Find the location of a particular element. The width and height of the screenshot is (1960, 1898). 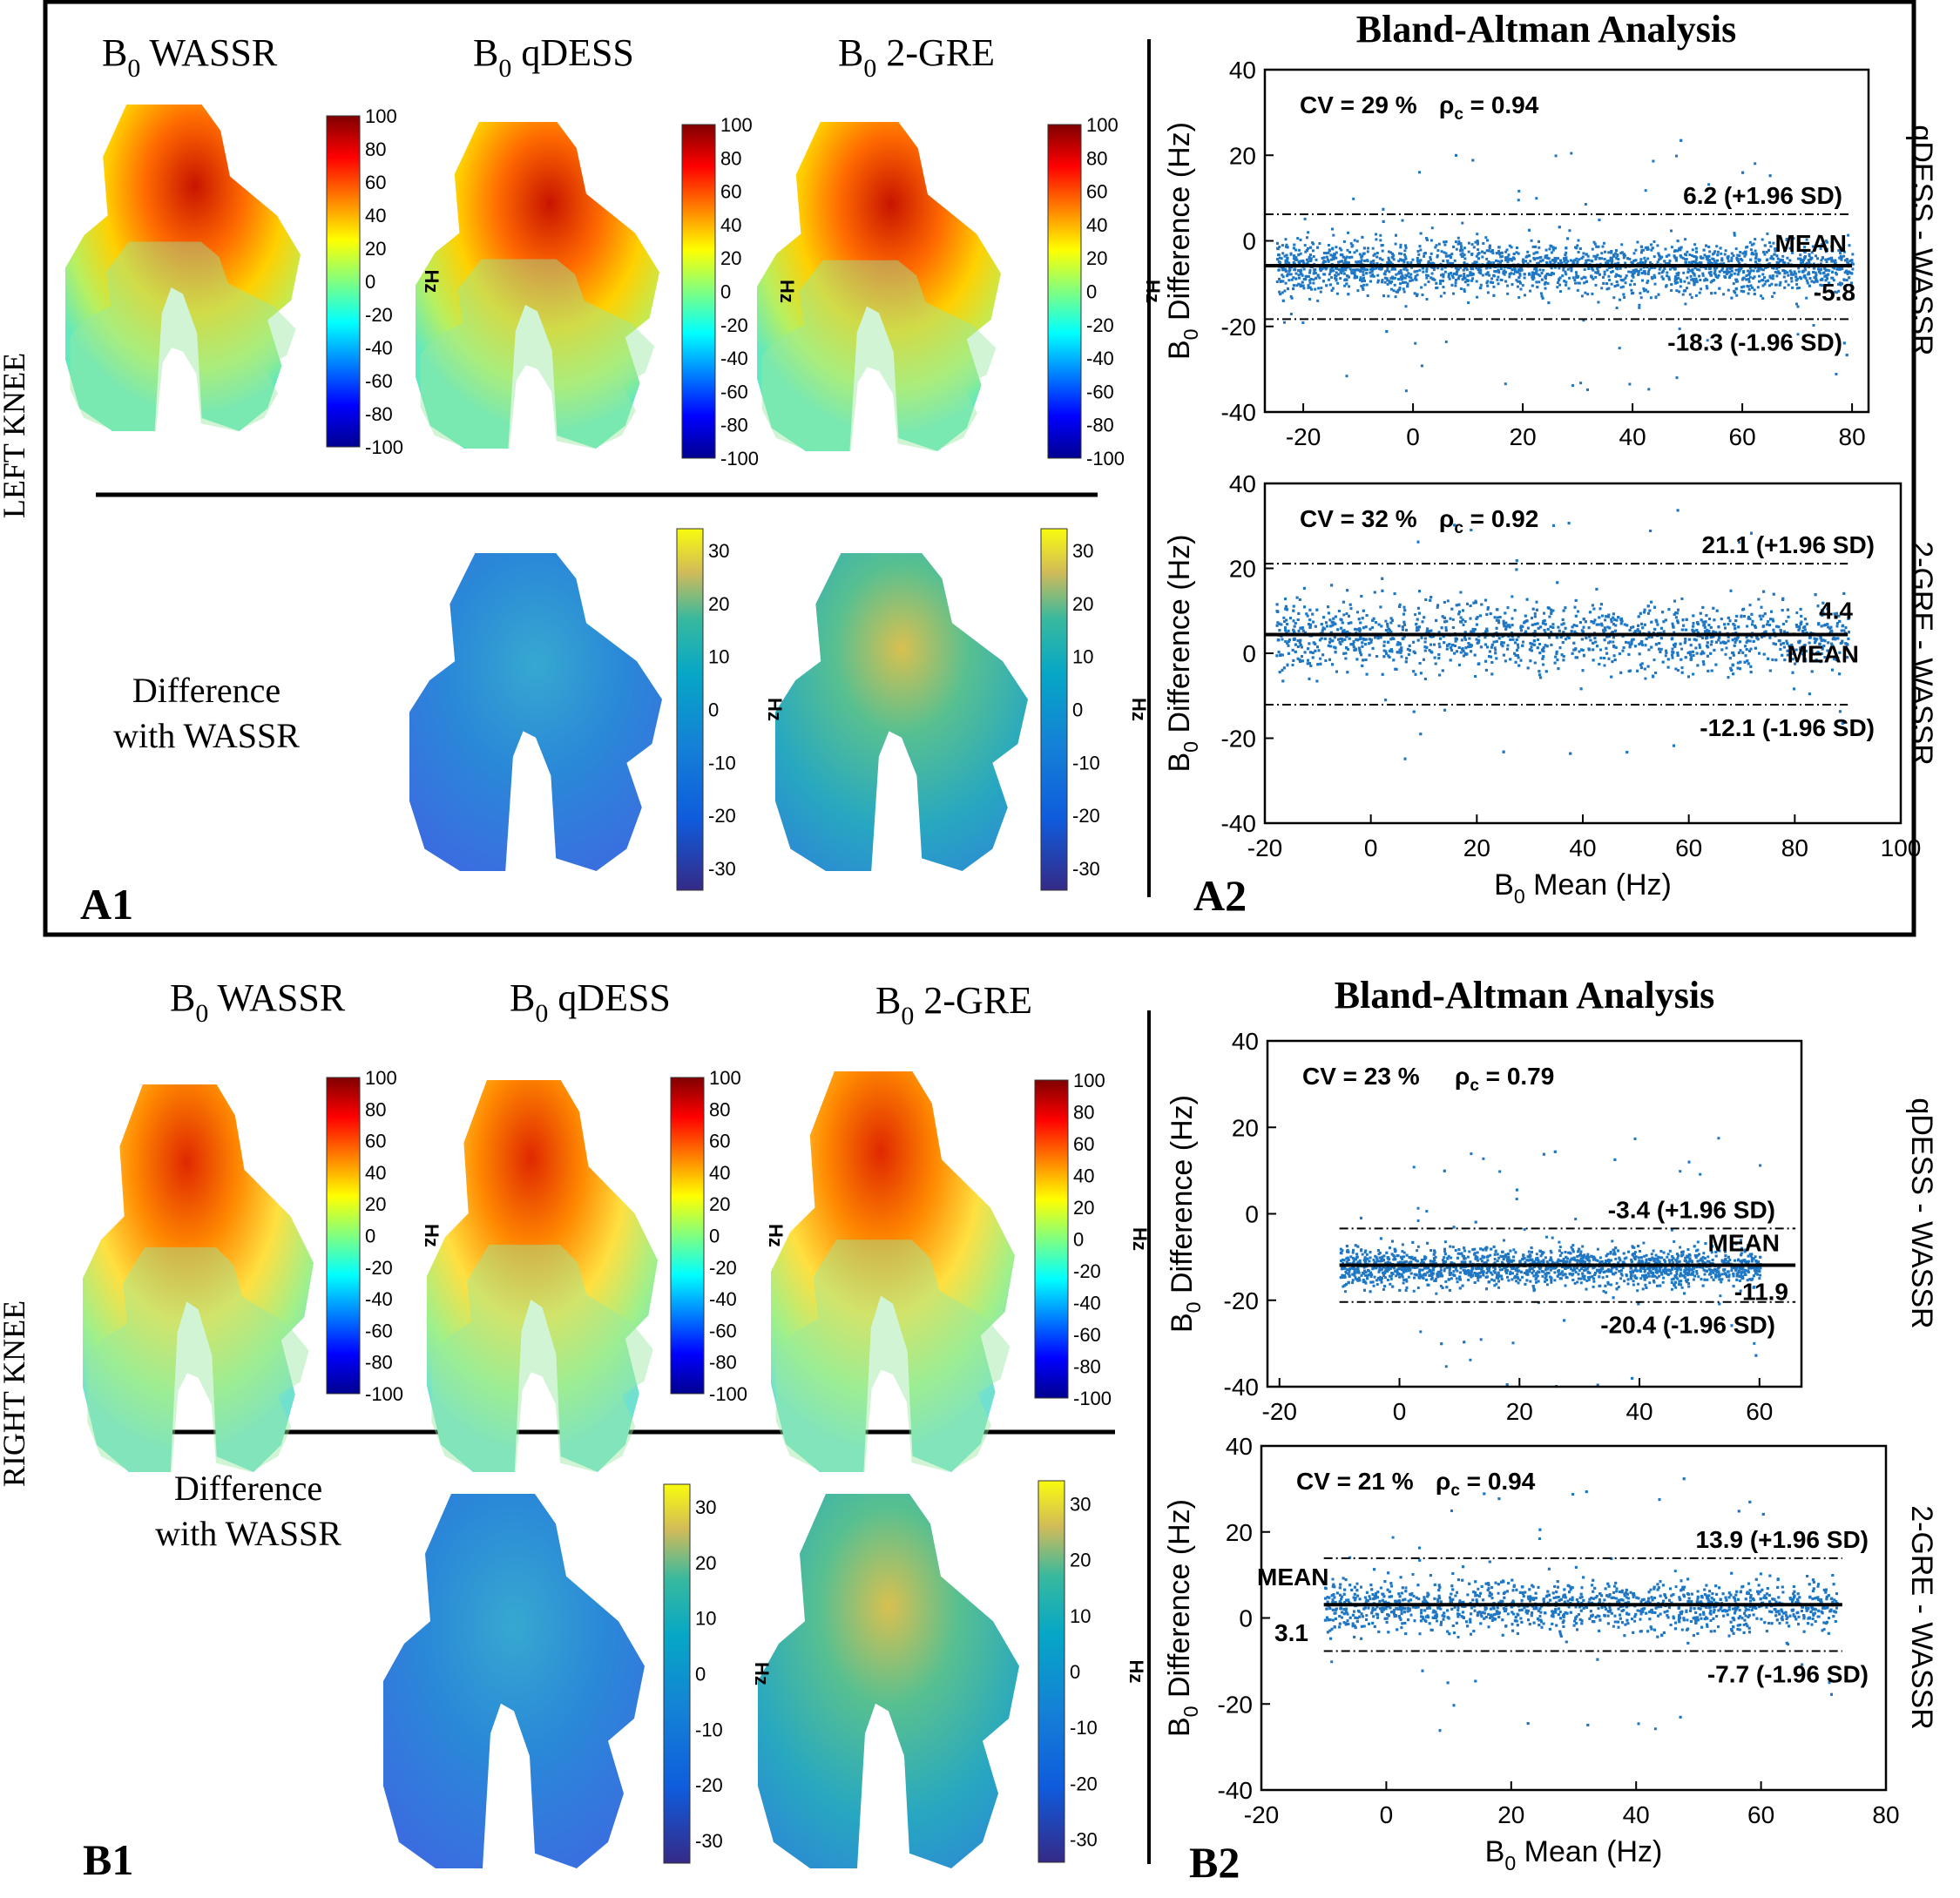

b0-field-map is located at coordinates (542, 1276).